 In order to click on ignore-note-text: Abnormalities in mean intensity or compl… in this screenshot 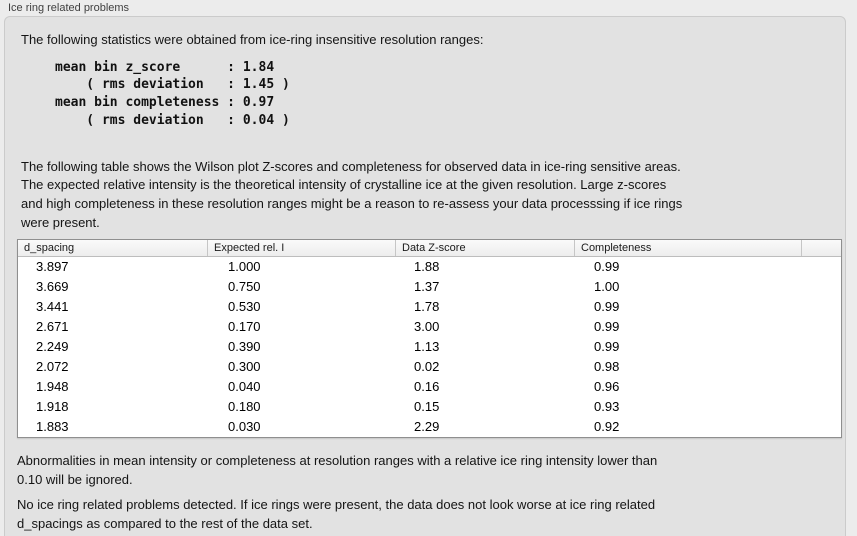, I will do `click(337, 469)`.